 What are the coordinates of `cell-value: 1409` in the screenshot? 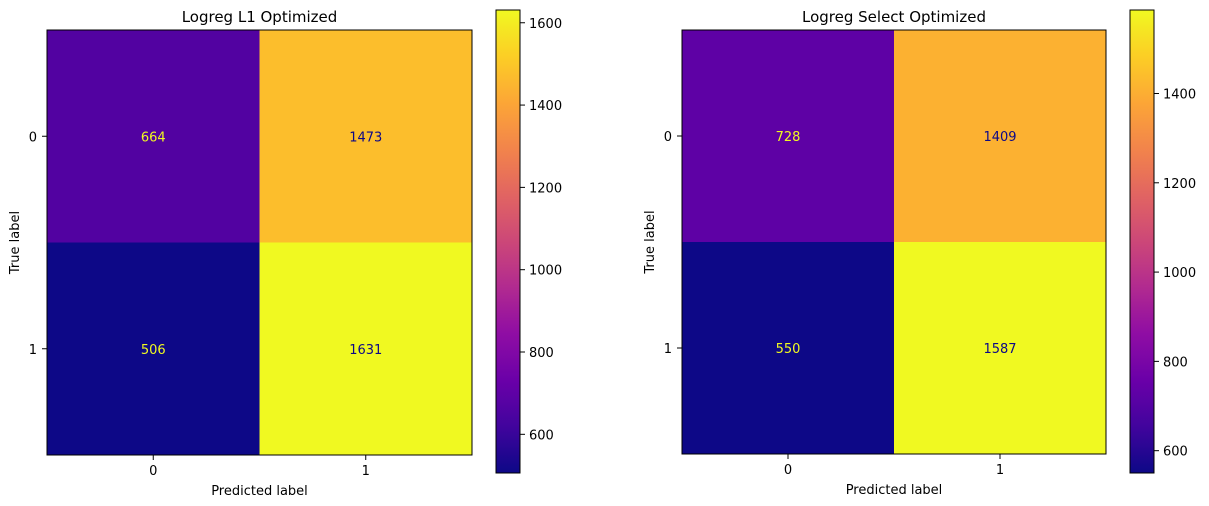 It's located at (999, 137).